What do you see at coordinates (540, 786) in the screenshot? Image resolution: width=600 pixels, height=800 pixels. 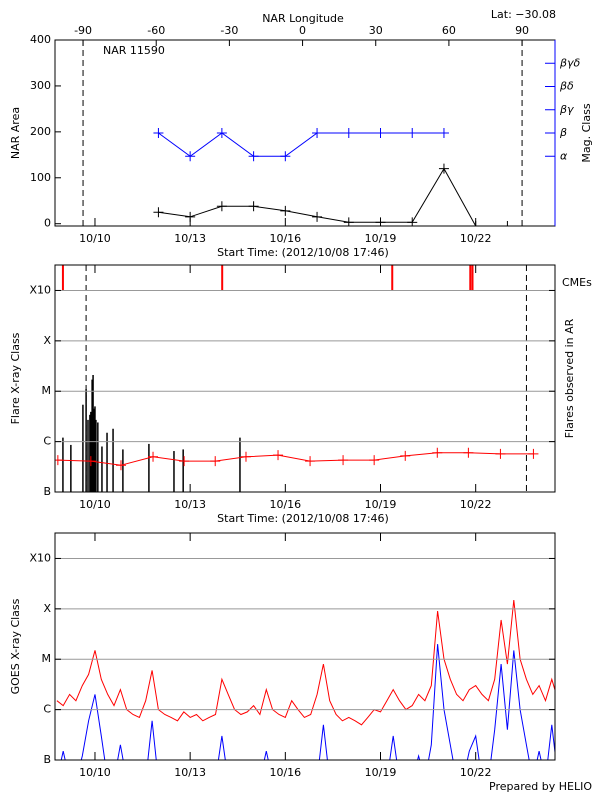 I see `footer: Prepared by HELIO` at bounding box center [540, 786].